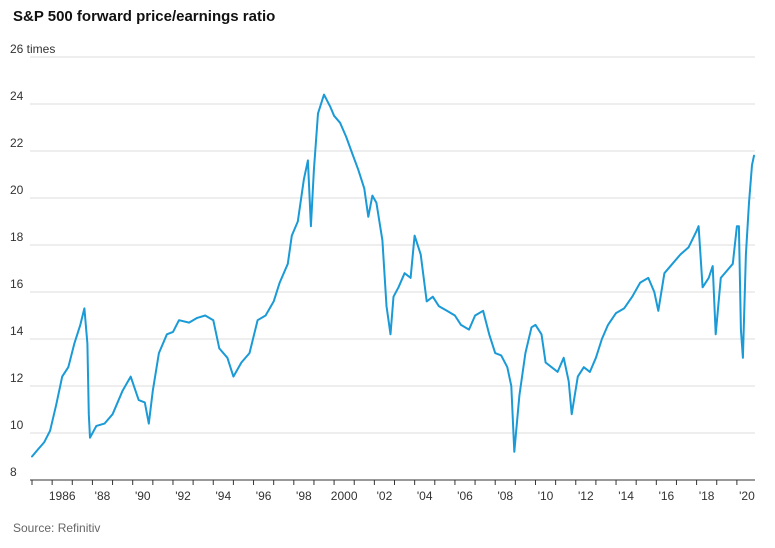  What do you see at coordinates (17, 190) in the screenshot?
I see `y-tick-label-20: 20` at bounding box center [17, 190].